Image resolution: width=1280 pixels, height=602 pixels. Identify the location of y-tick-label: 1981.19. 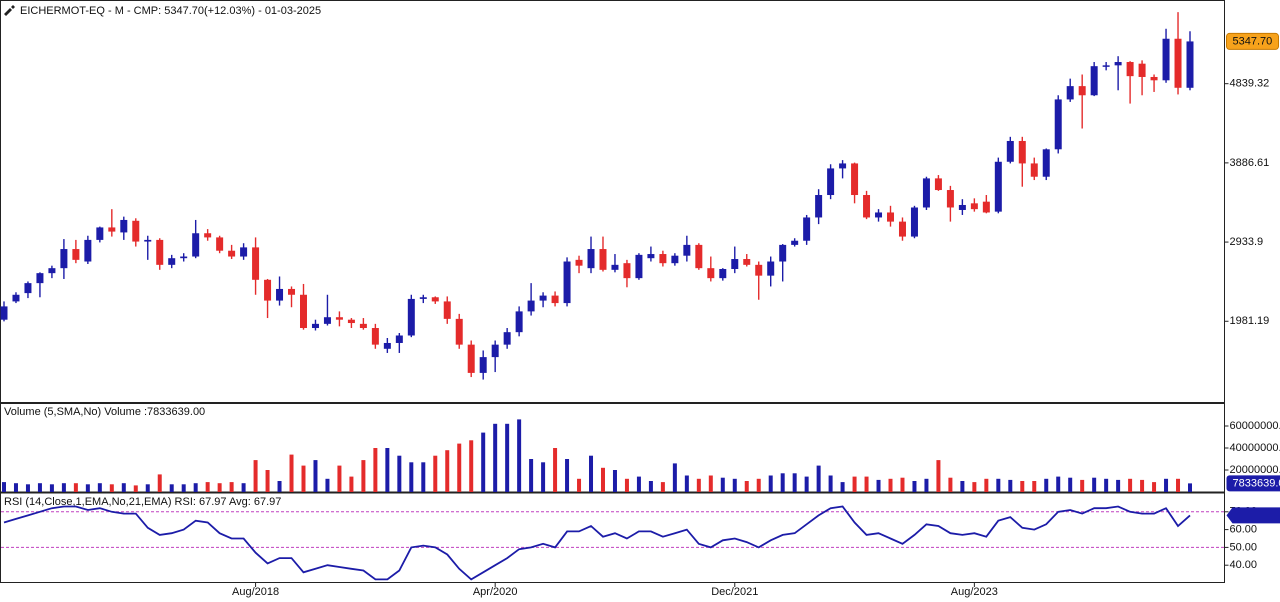
(1250, 321).